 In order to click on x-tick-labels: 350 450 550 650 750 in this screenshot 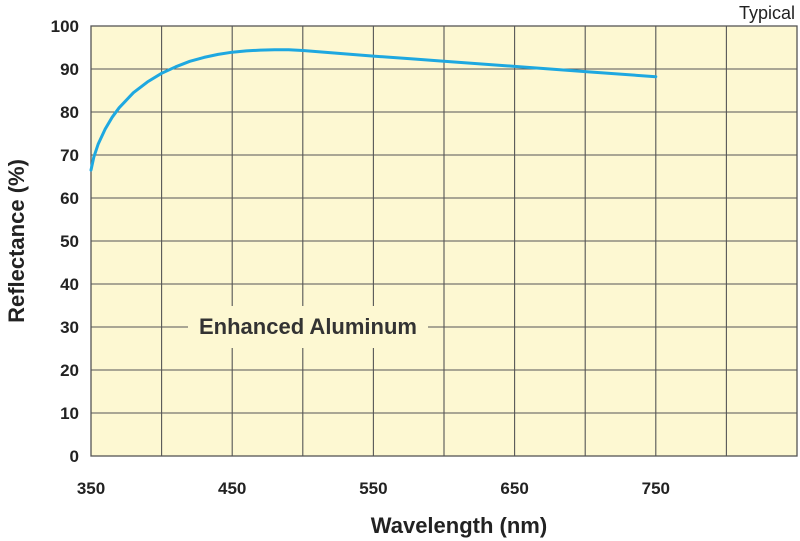, I will do `click(373, 488)`.